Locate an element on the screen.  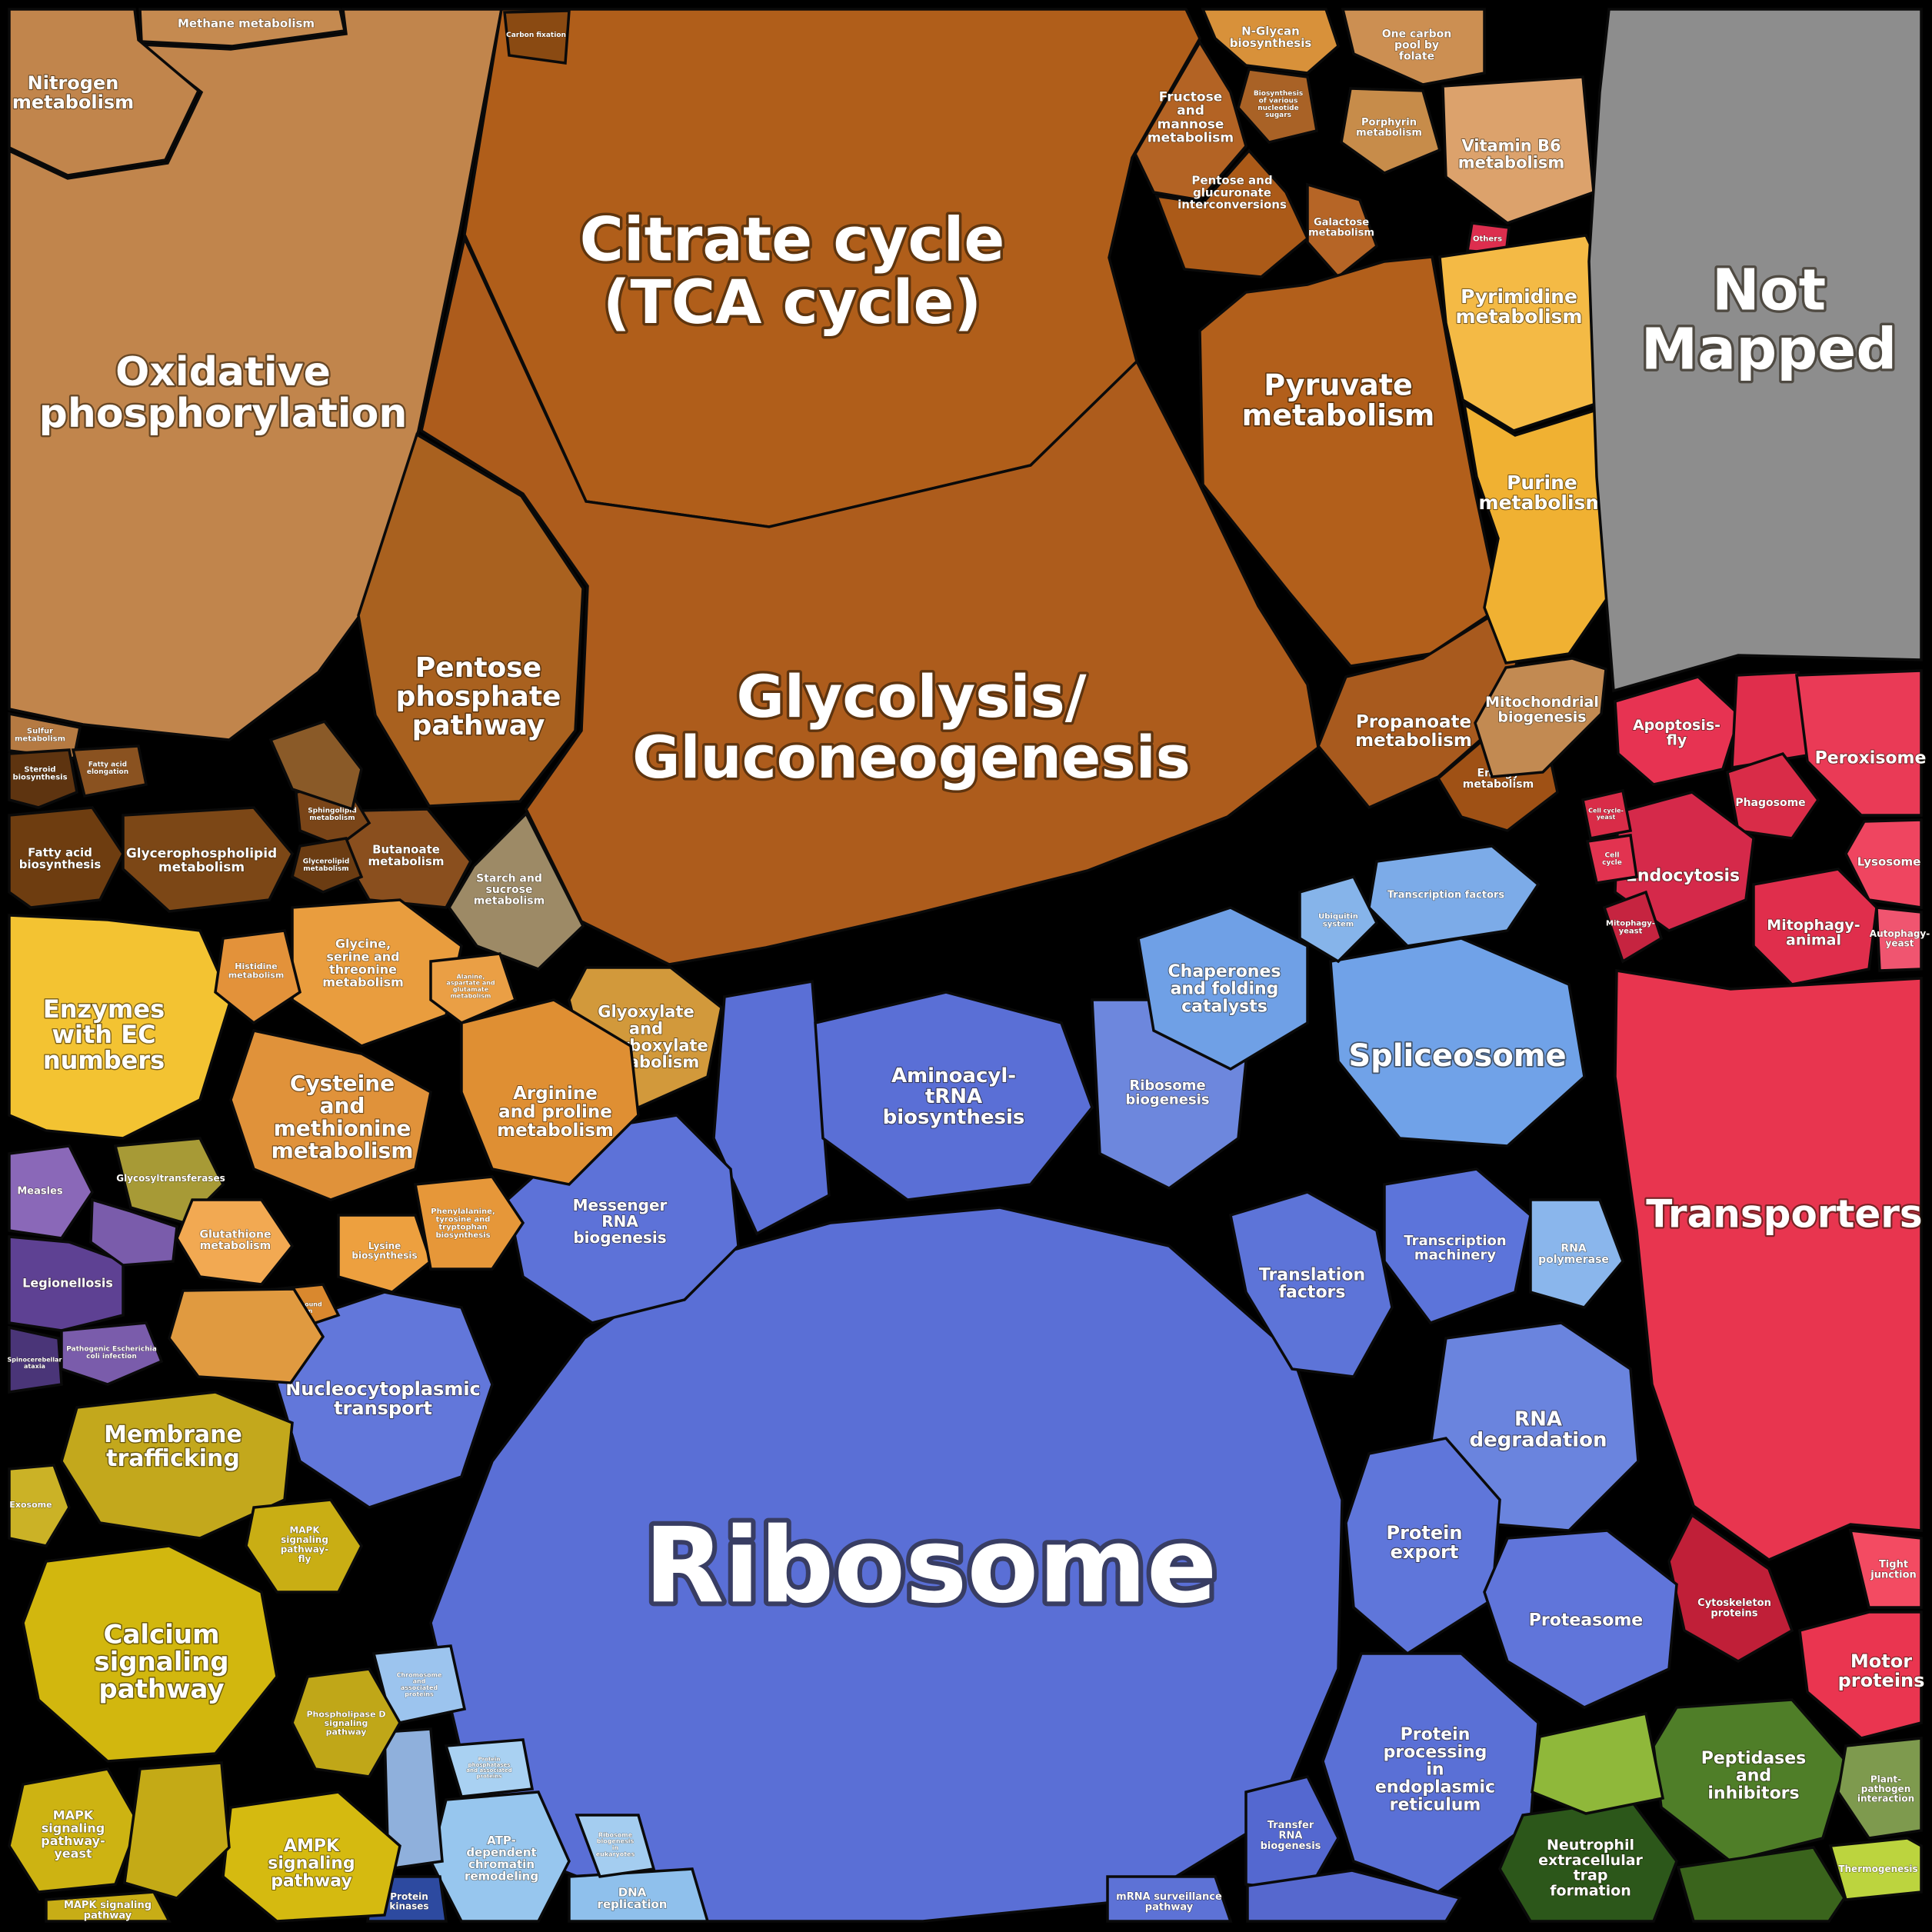
cell-arginine-proline-metabolism is located at coordinates (550, 1092).